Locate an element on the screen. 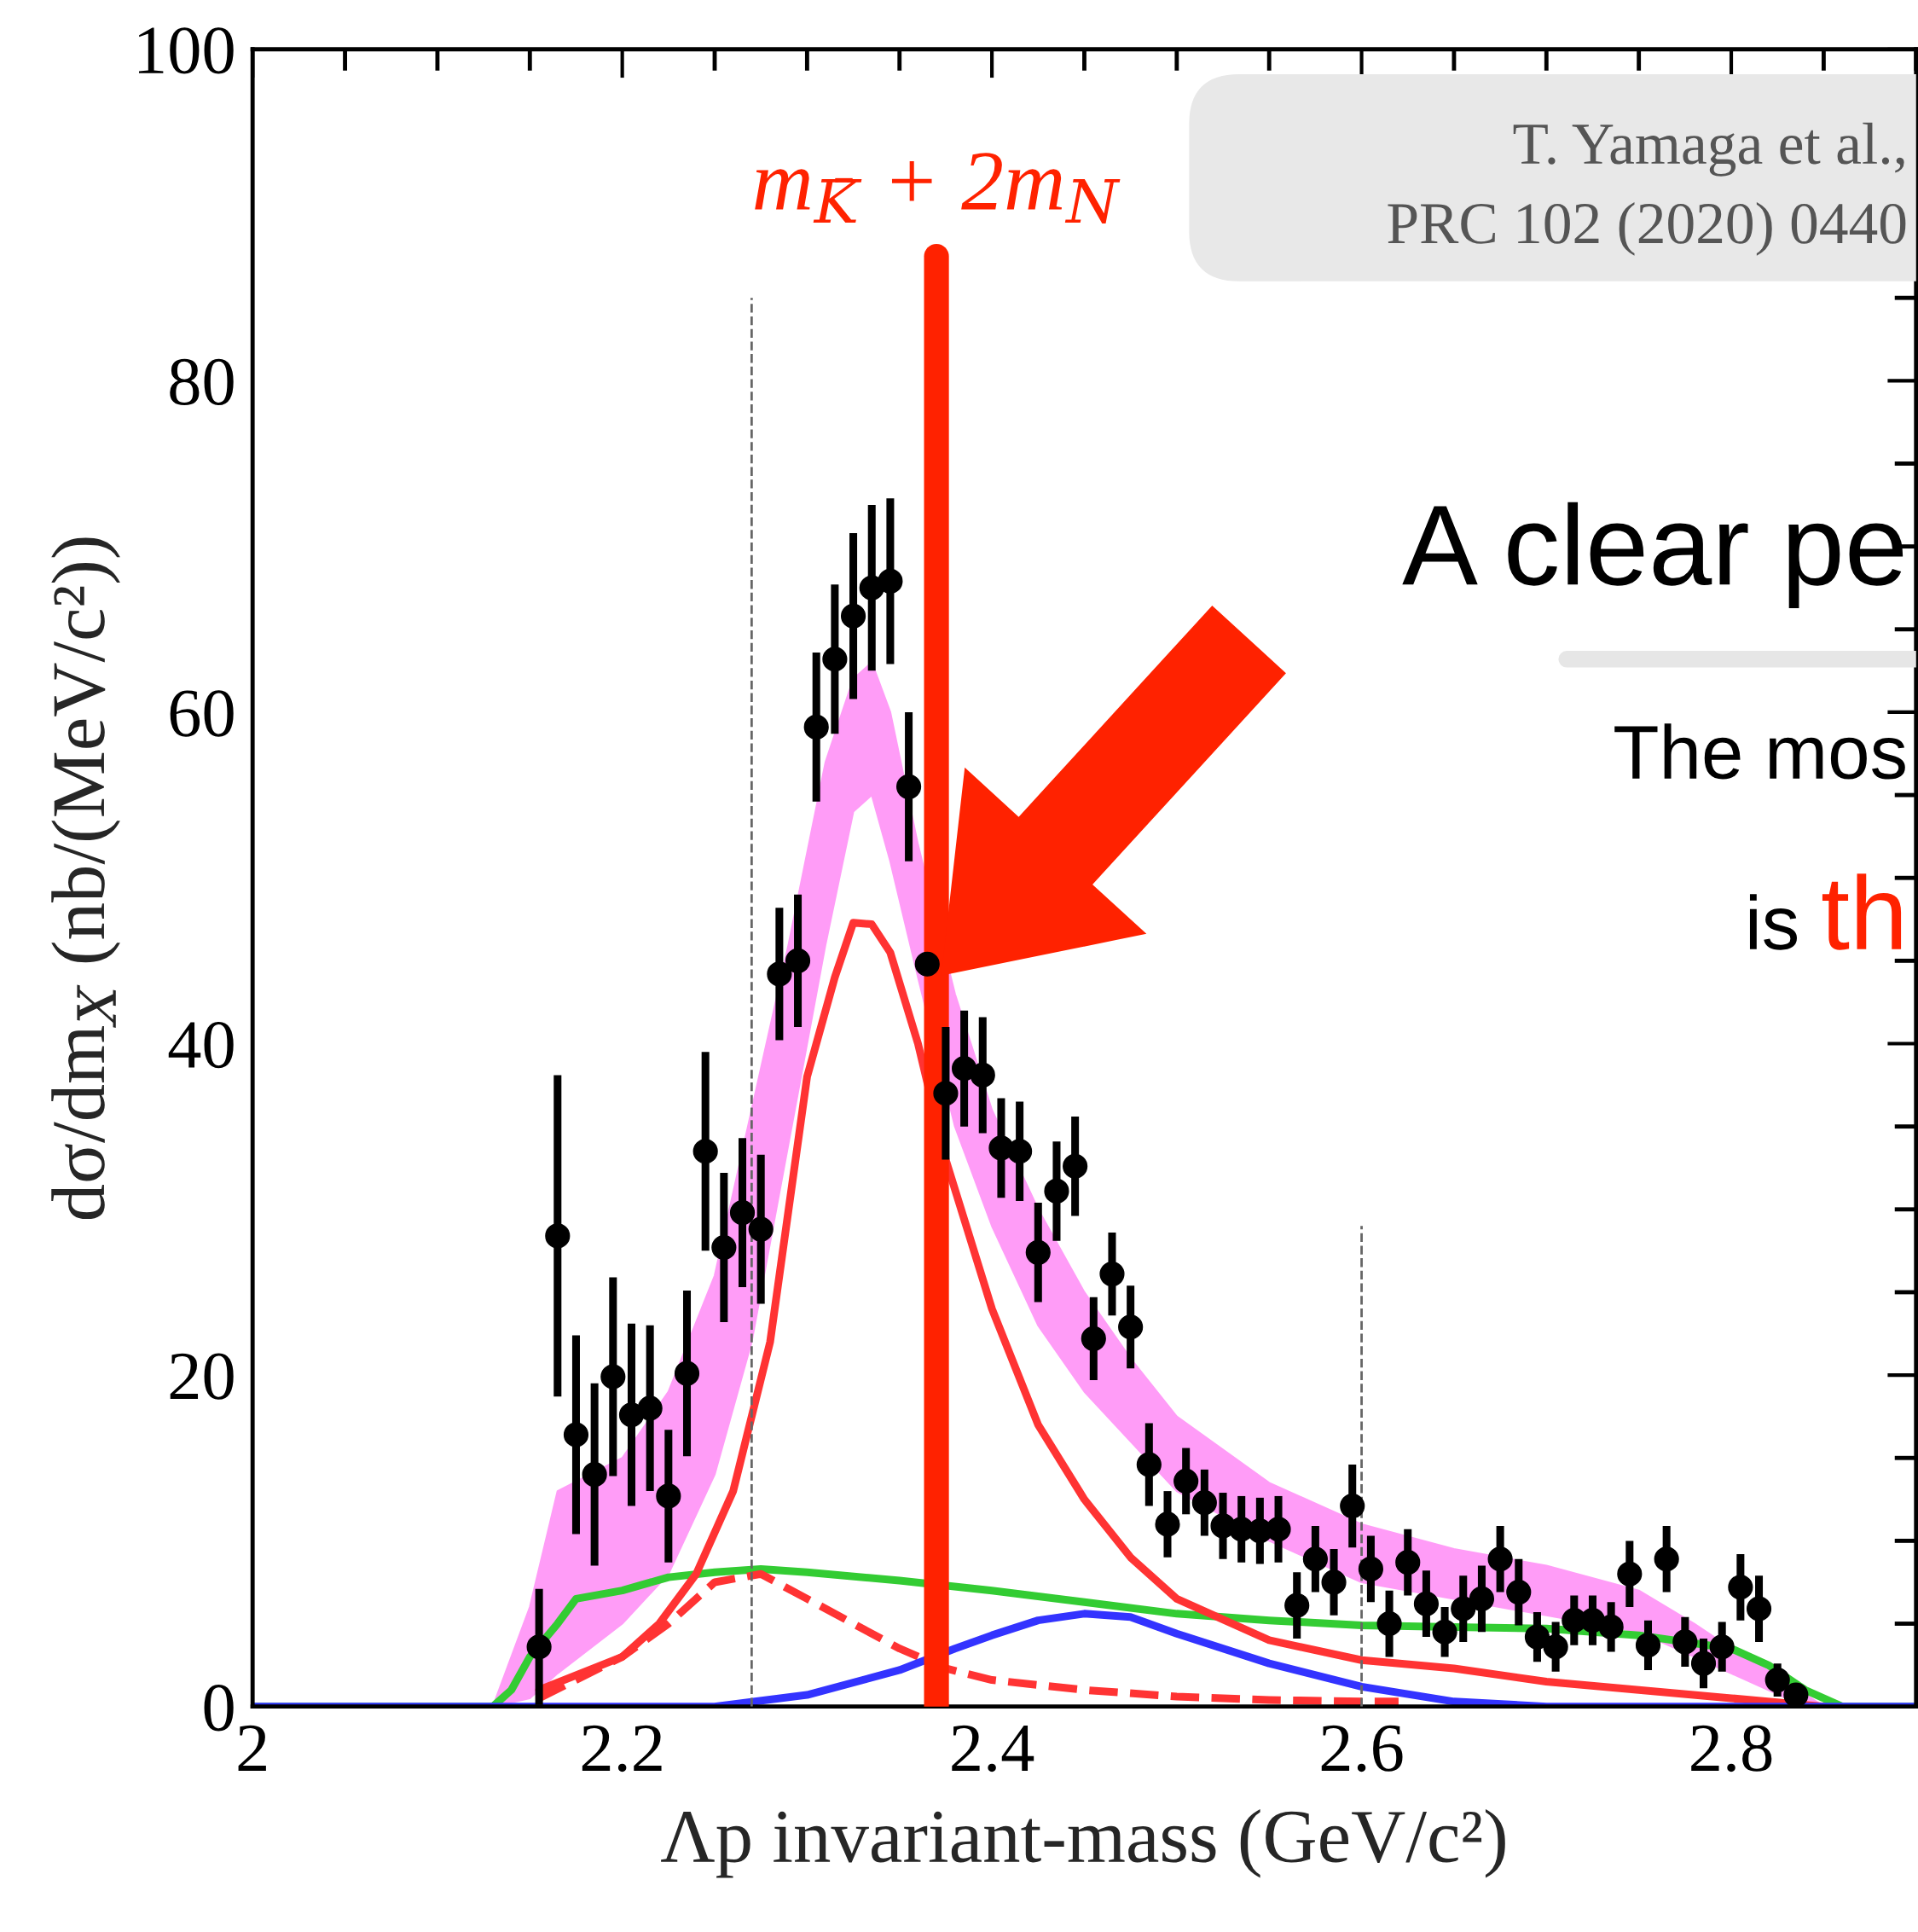  x-tick-label: 2.2 is located at coordinates (622, 1748).